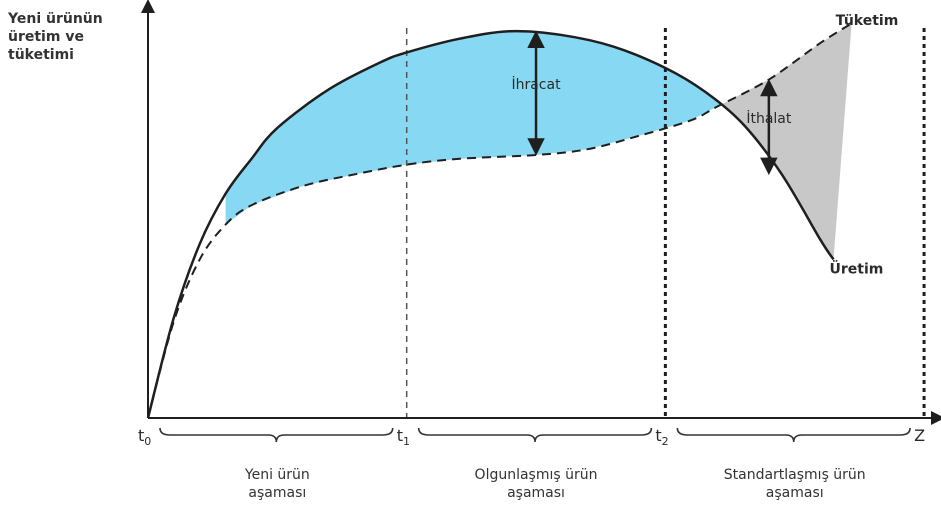 This screenshot has width=941, height=510. What do you see at coordinates (276, 435) in the screenshot?
I see `brace-yeni` at bounding box center [276, 435].